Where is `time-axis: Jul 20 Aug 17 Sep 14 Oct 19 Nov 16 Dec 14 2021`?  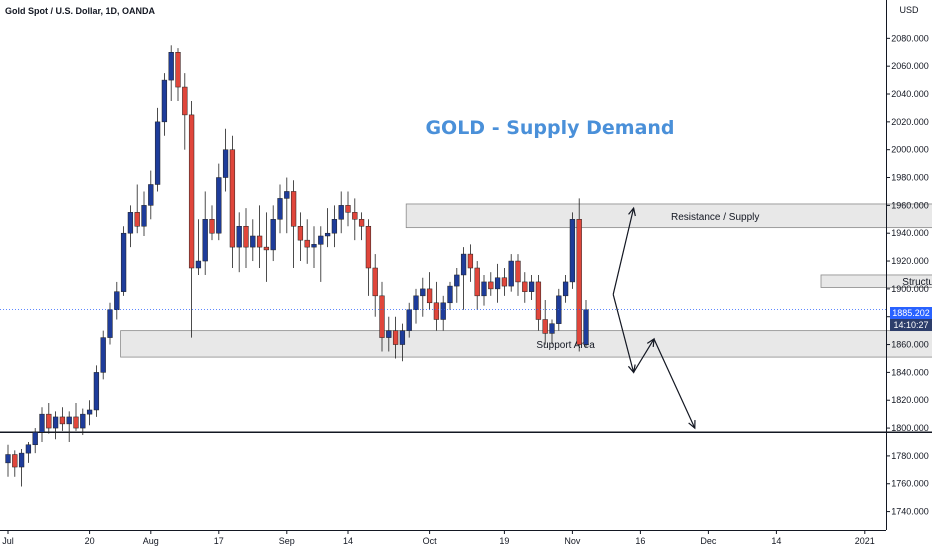
time-axis: Jul 20 Aug 17 Sep 14 Oct 19 Nov 16 Dec 14 2021 is located at coordinates (443, 538).